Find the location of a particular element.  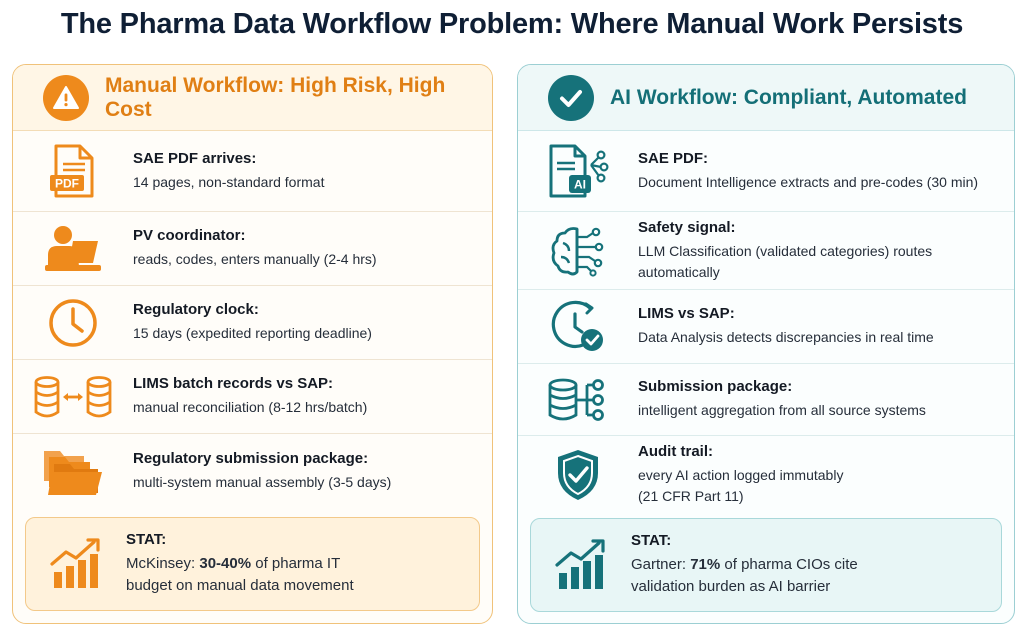

ai-document-icon: AI is located at coordinates (578, 171).